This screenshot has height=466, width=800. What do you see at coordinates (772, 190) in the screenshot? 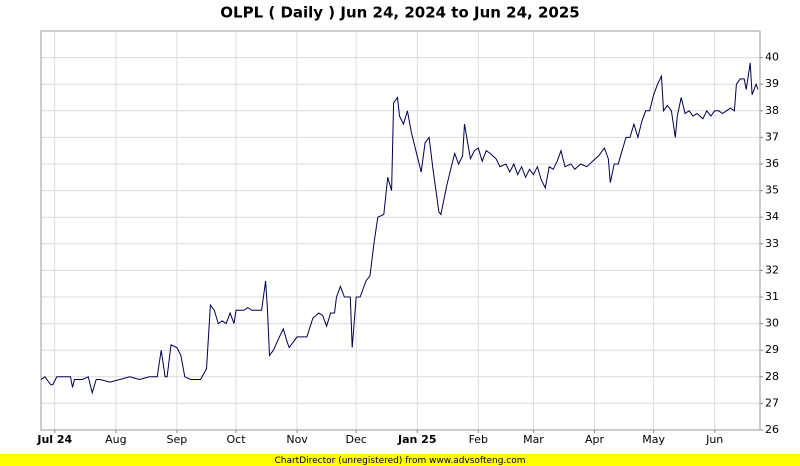
I see `y-tick-label: 35` at bounding box center [772, 190].